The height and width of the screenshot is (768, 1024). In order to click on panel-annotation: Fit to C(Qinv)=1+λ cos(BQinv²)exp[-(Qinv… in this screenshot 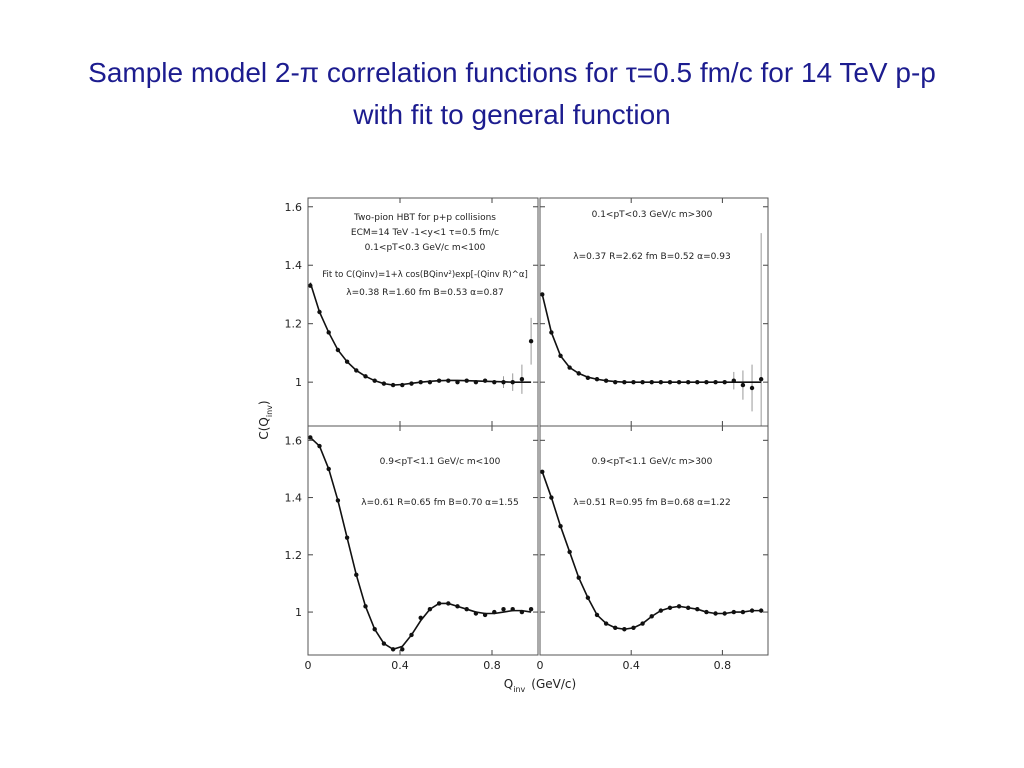, I will do `click(425, 275)`.